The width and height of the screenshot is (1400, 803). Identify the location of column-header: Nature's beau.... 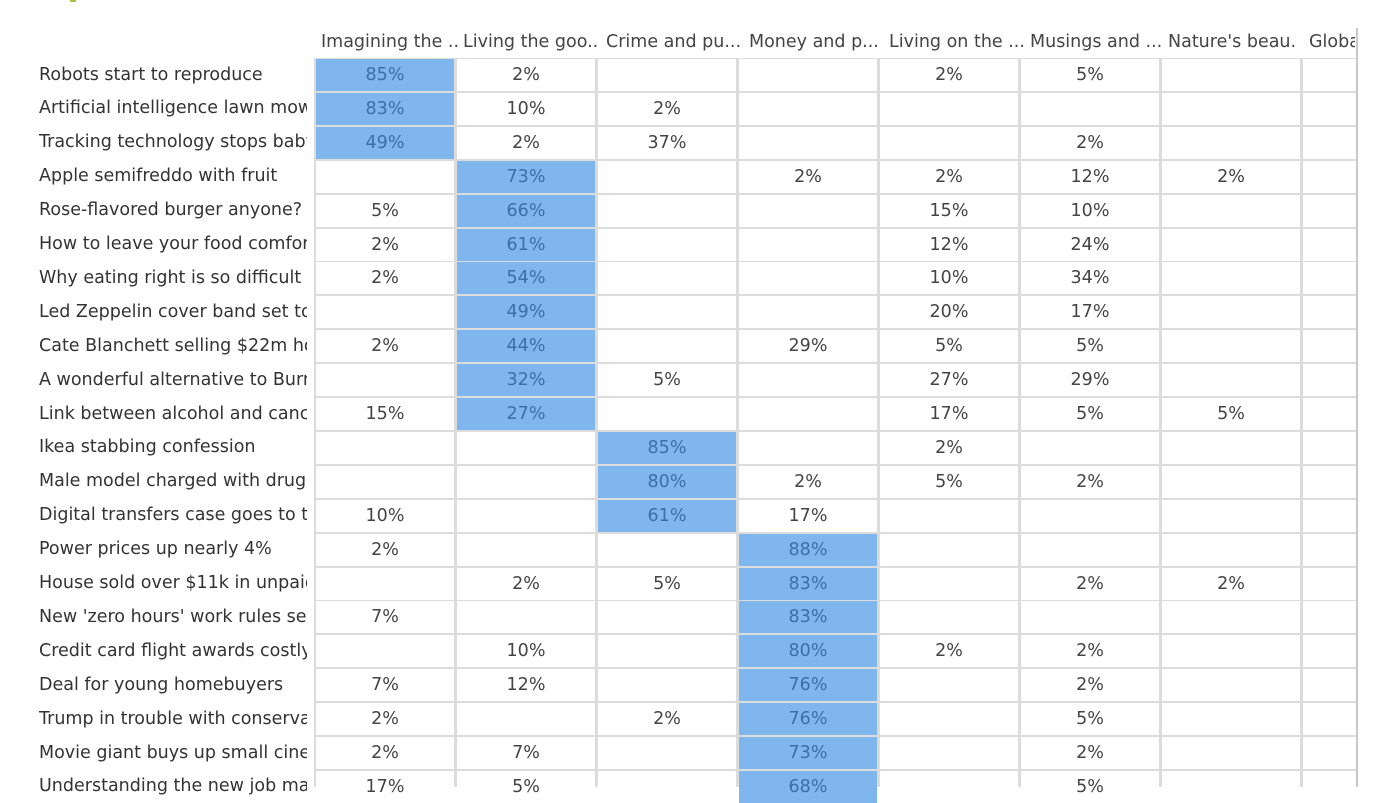
(1233, 42).